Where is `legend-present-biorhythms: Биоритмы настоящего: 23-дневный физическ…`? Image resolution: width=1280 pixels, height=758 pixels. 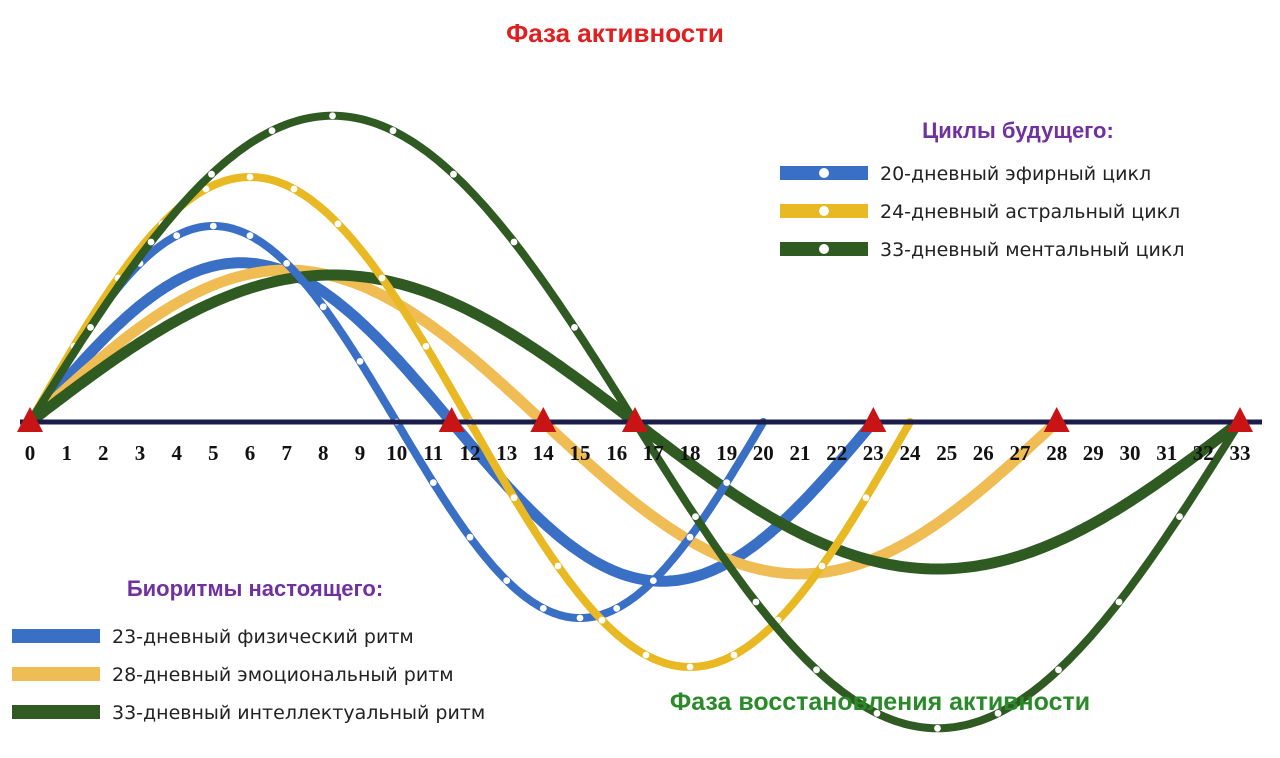
legend-present-biorhythms: Биоритмы настоящего: 23-дневный физическ… is located at coordinates (248, 650).